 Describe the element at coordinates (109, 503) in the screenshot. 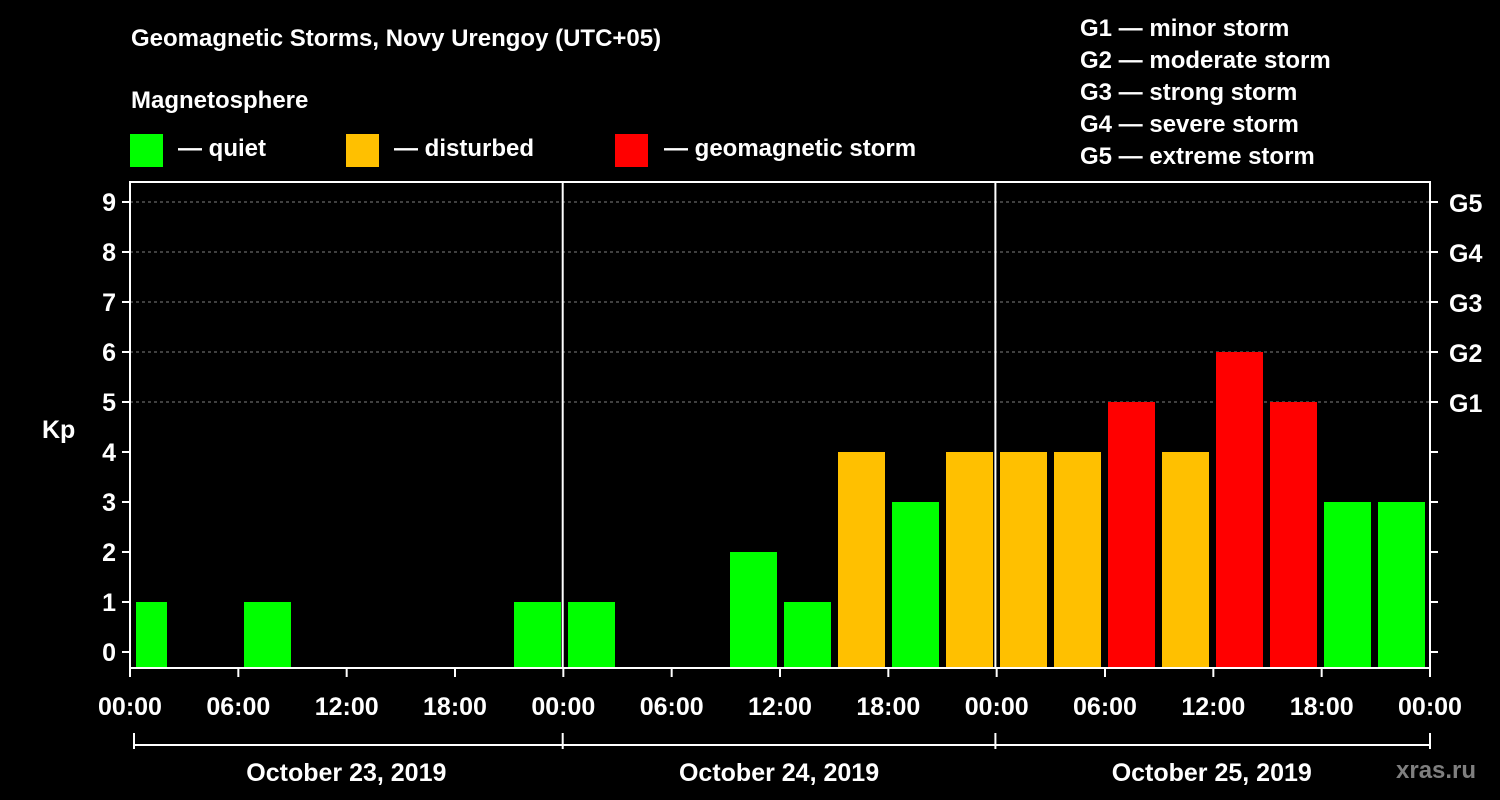

I see `y-tick-label-3: 3` at that location.